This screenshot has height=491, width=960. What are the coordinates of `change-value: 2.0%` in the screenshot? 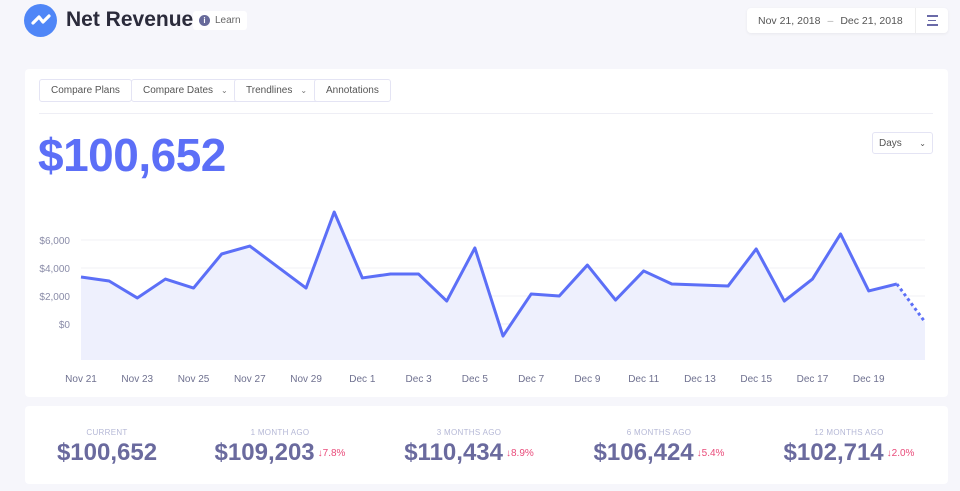 It's located at (903, 453).